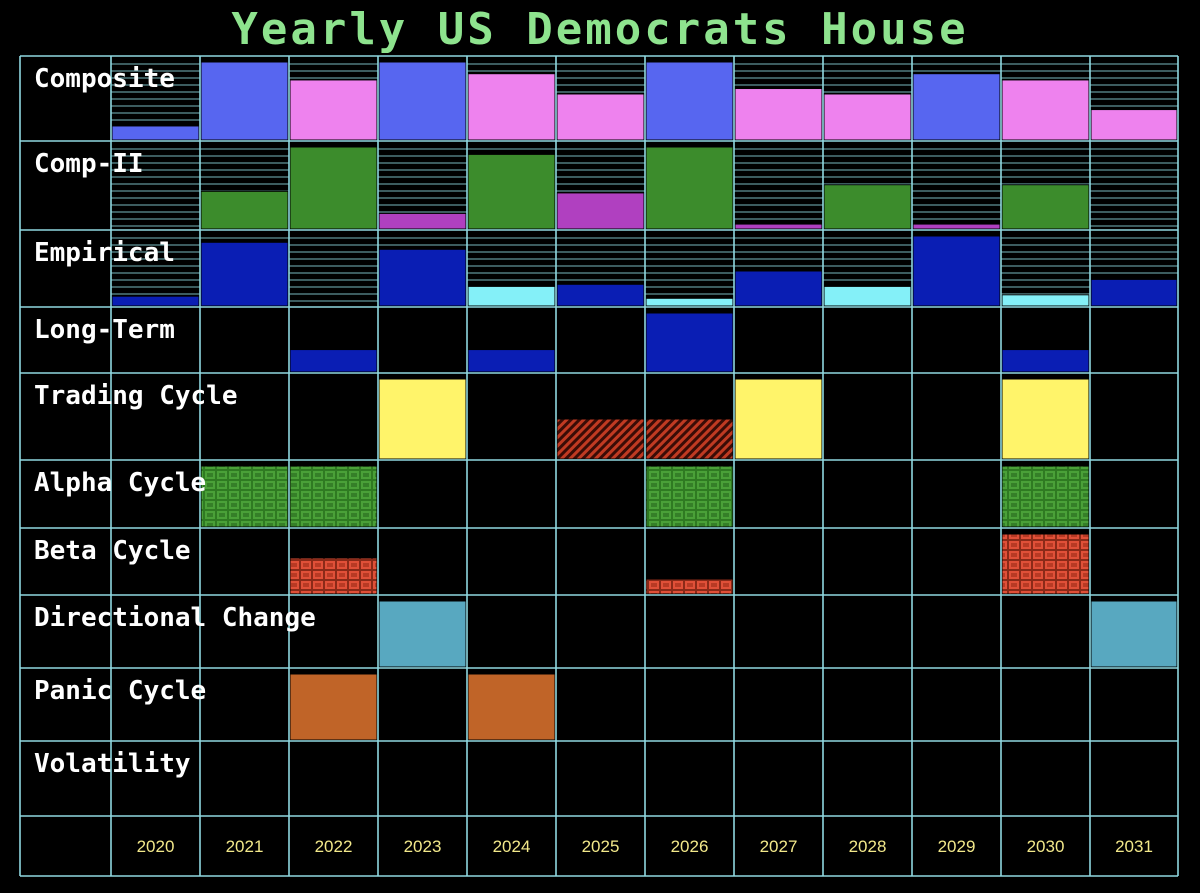 This screenshot has width=1200, height=893. Describe the element at coordinates (868, 846) in the screenshot. I see `year-label-2028: 2028` at that location.